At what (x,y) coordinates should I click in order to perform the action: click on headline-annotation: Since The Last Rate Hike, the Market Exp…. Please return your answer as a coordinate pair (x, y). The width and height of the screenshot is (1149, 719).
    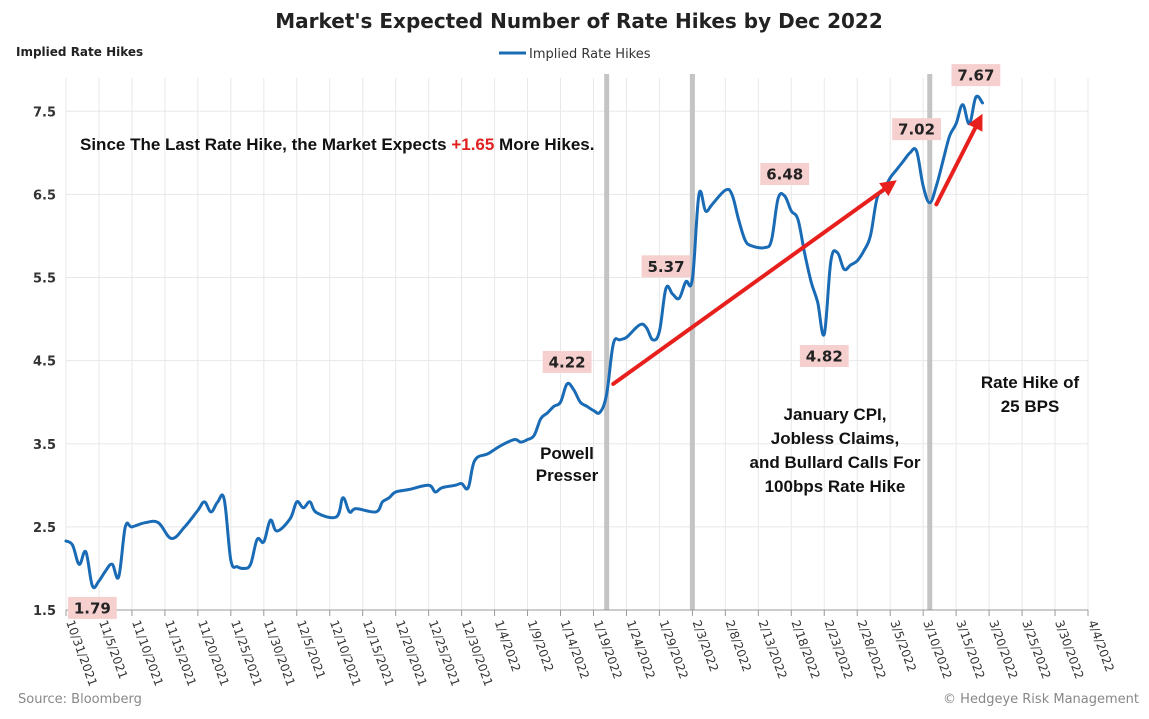
    Looking at the image, I should click on (337, 144).